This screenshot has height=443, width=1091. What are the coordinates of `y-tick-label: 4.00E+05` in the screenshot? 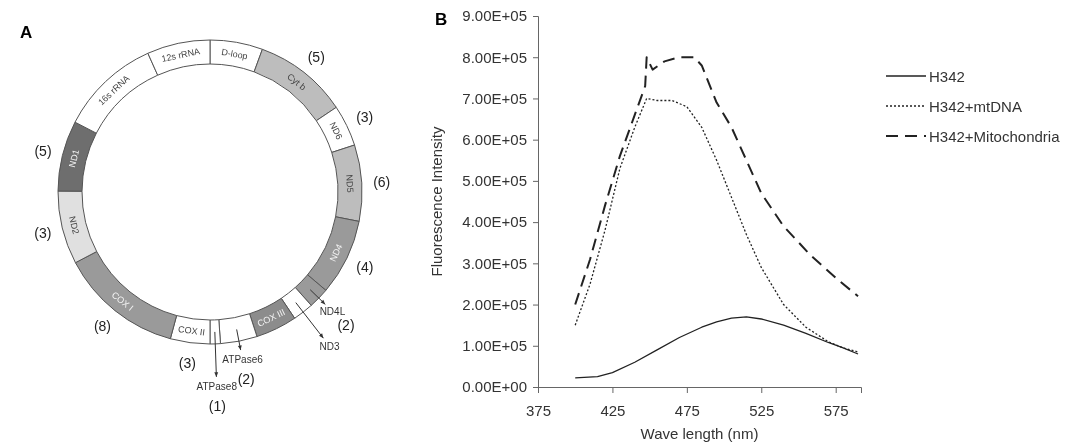 It's located at (494, 222).